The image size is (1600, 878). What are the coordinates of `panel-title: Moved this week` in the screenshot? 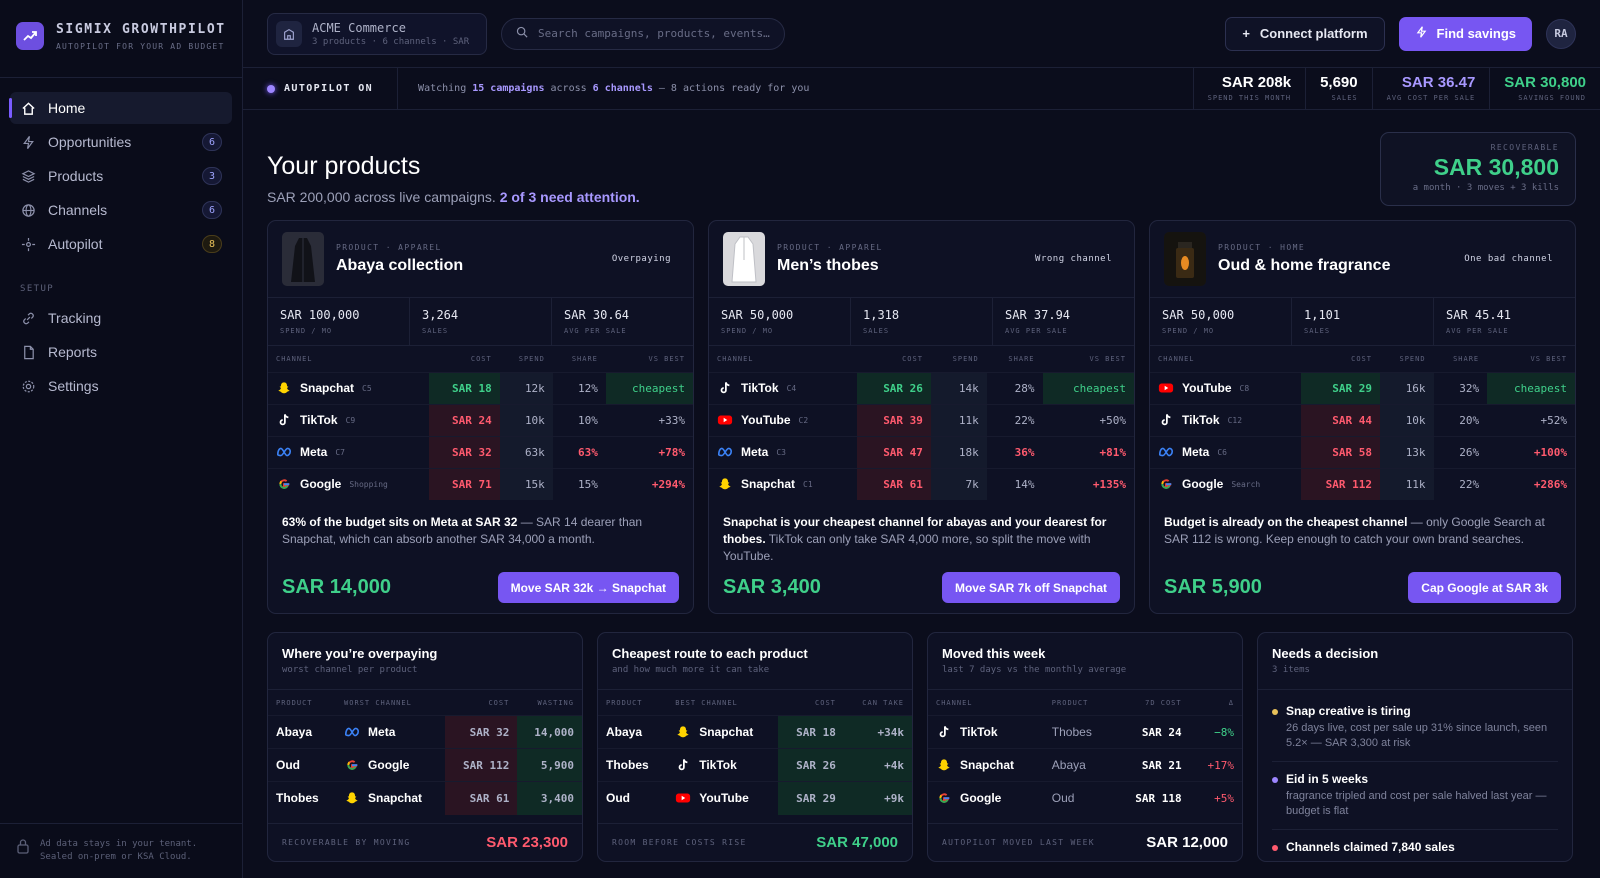 It's located at (994, 653).